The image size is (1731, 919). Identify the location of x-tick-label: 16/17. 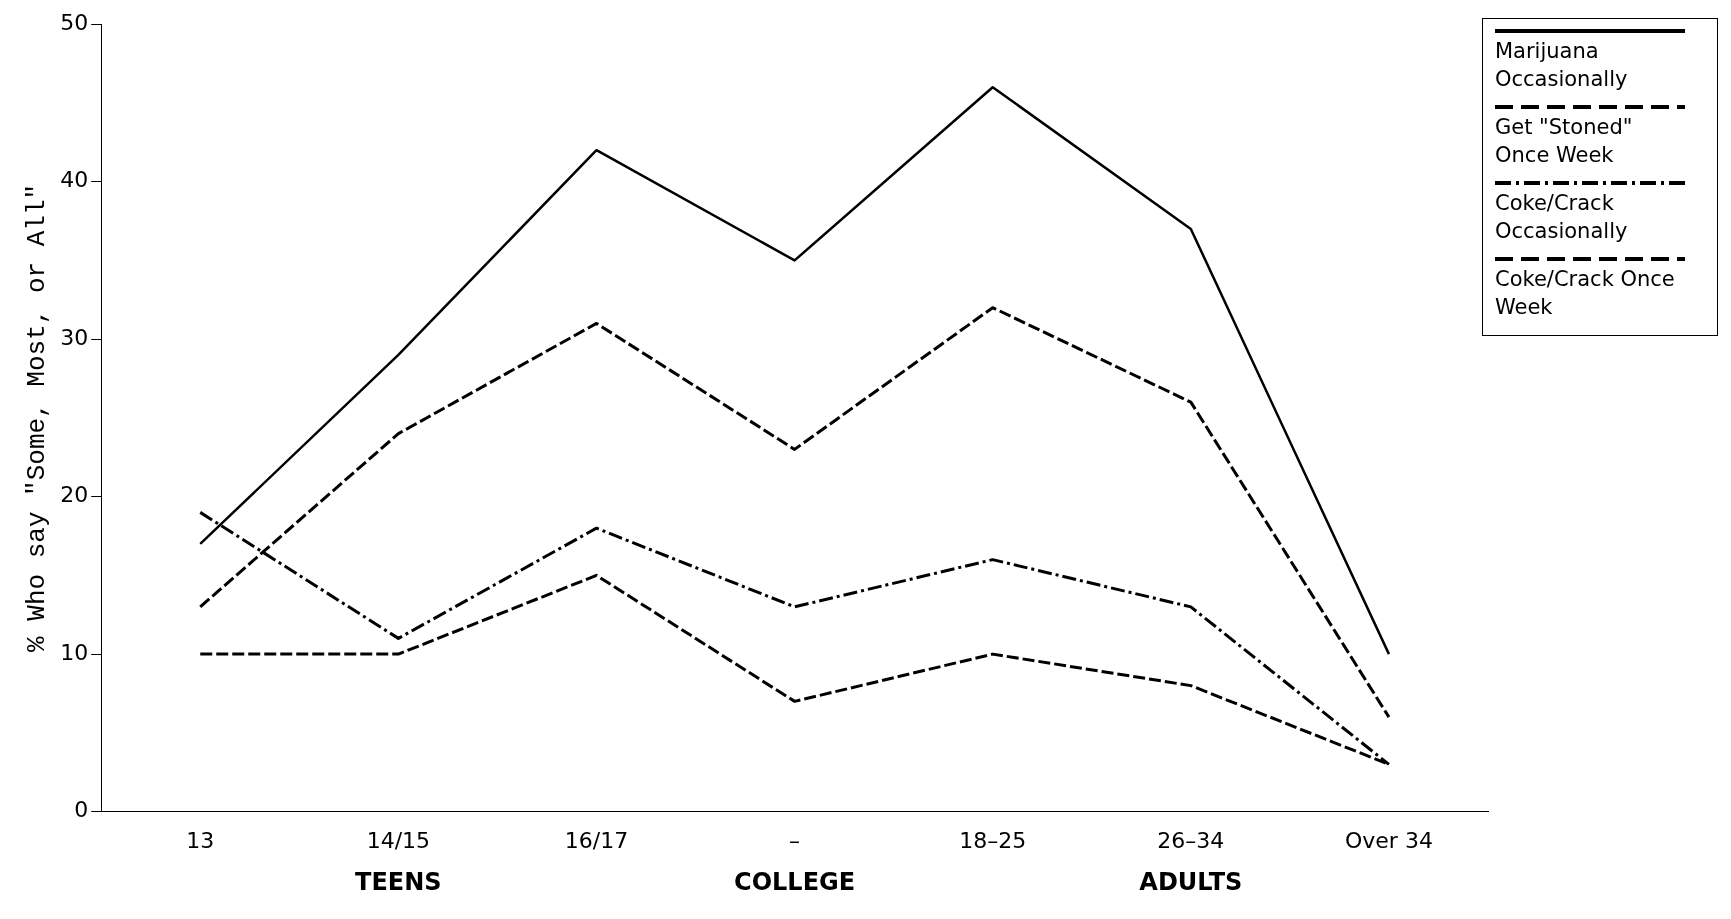
(596, 840).